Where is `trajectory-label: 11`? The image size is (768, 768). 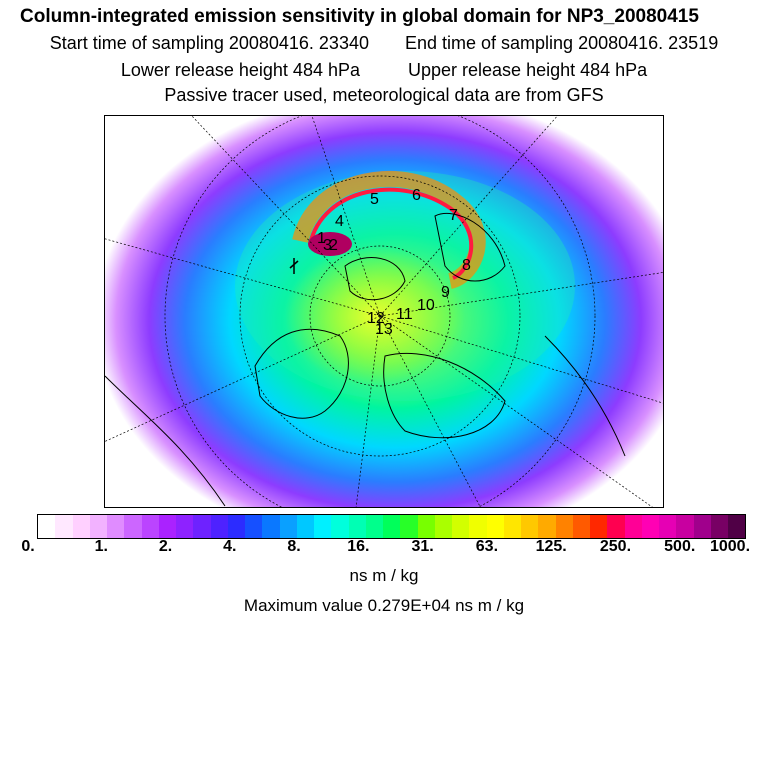 trajectory-label: 11 is located at coordinates (404, 314).